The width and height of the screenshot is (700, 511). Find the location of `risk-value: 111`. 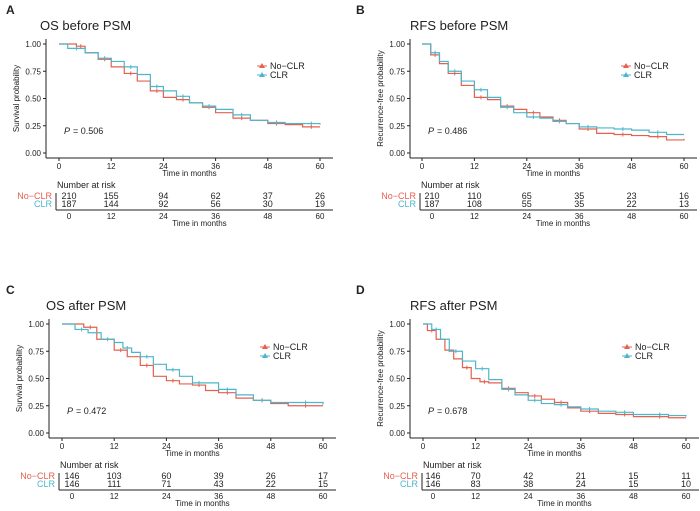

risk-value: 111 is located at coordinates (114, 484).